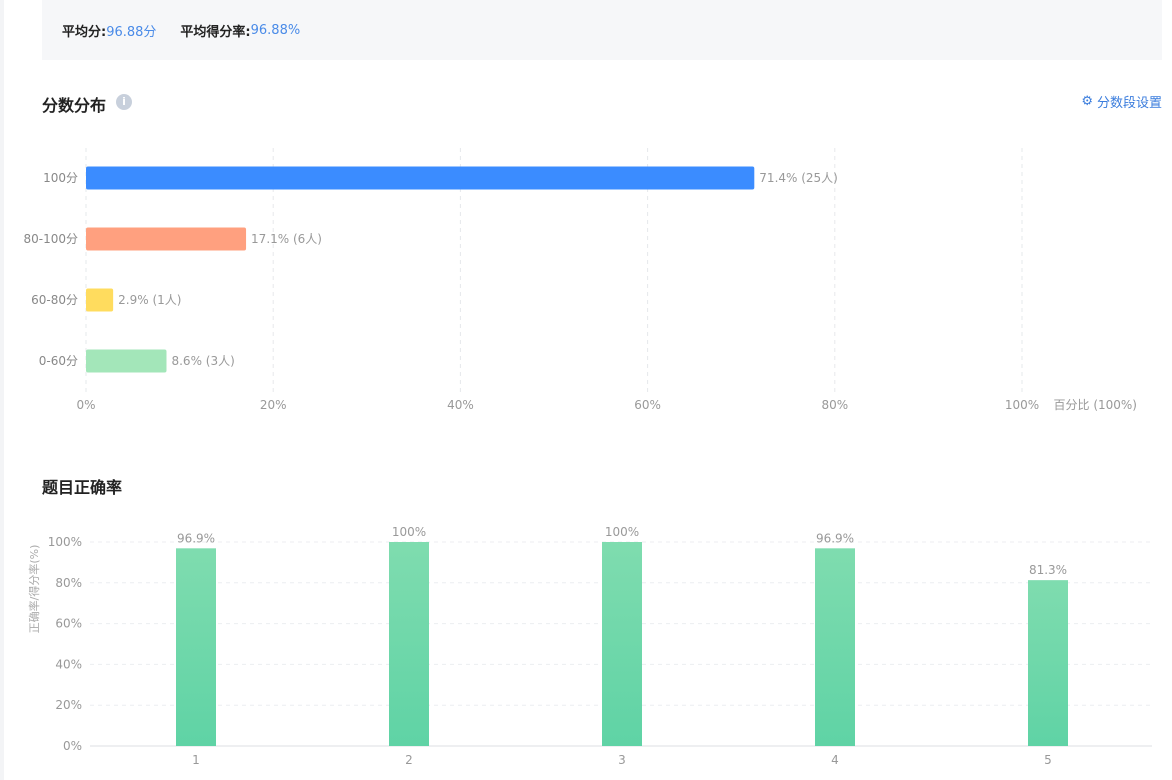  I want to click on data-label: 2.9% (1人), so click(149, 300).